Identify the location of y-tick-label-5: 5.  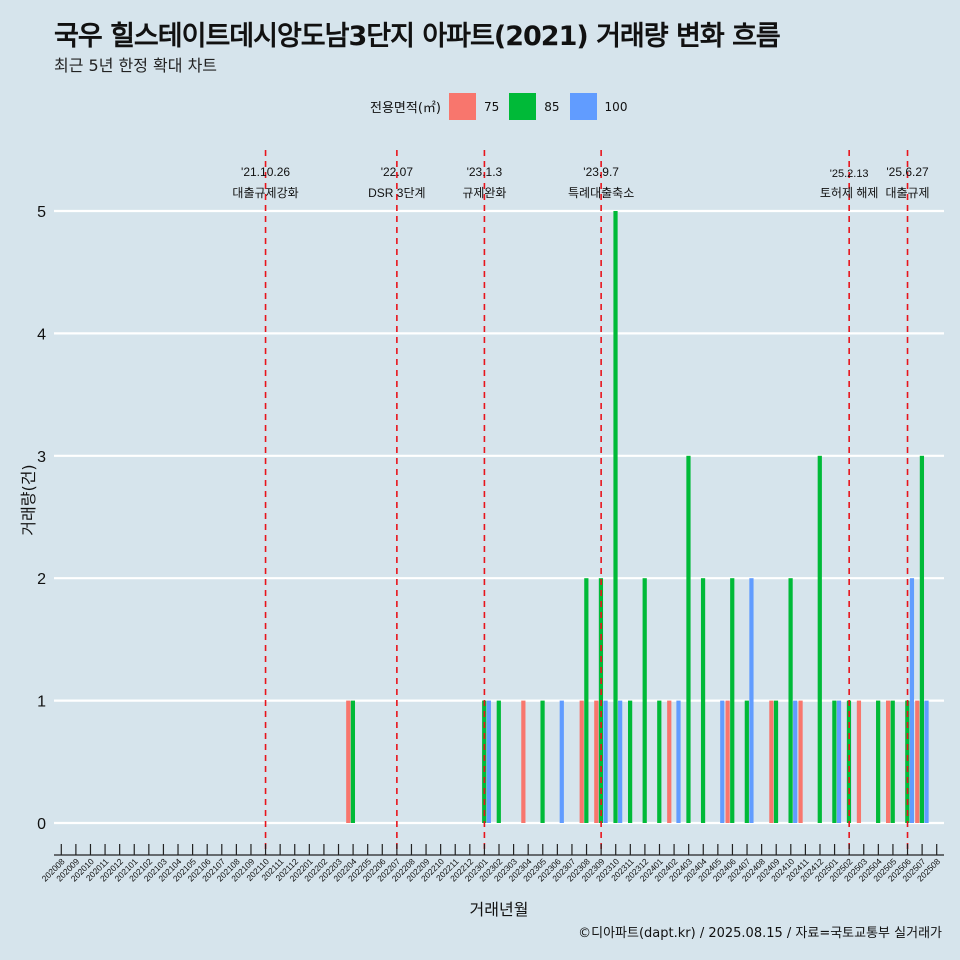
(41, 212).